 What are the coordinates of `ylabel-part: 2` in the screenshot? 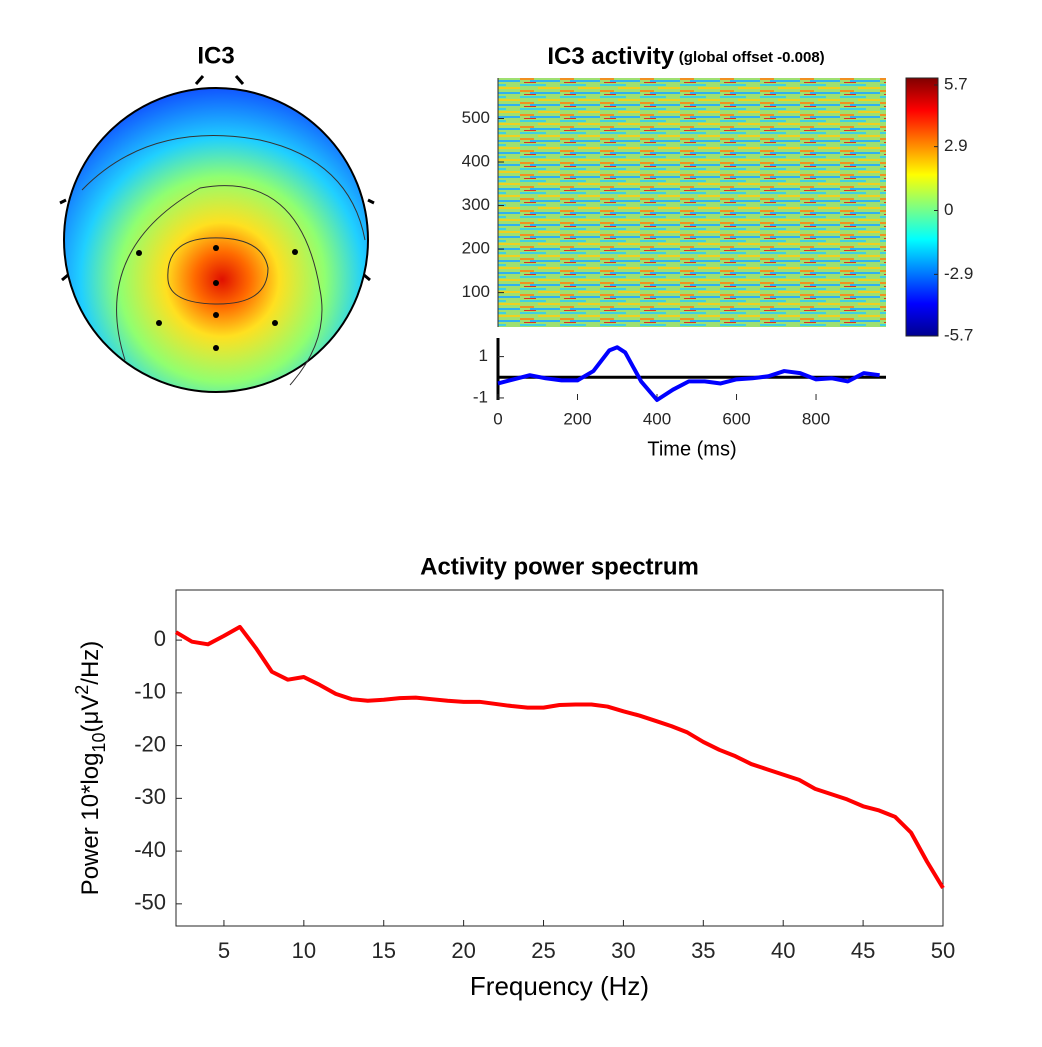 It's located at (82, 690).